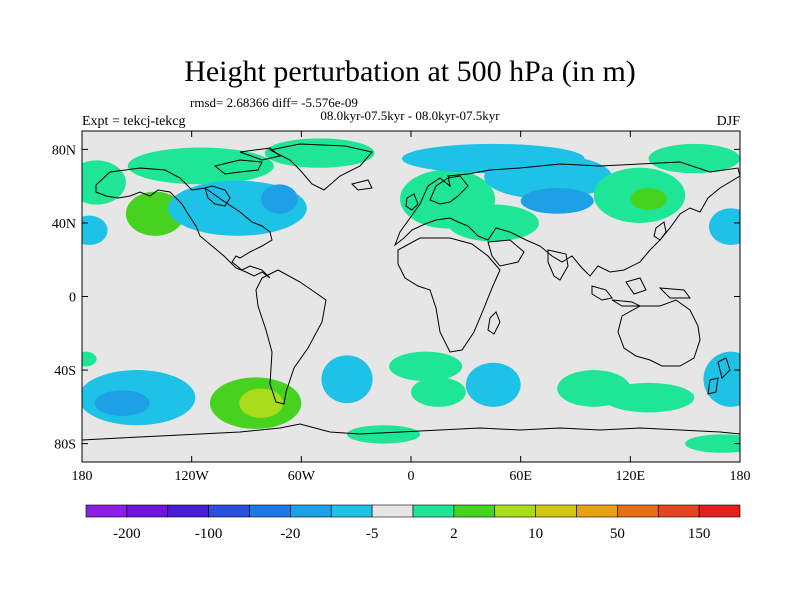 This screenshot has height=600, width=800. What do you see at coordinates (506, 253) in the screenshot?
I see `coastline-arabia` at bounding box center [506, 253].